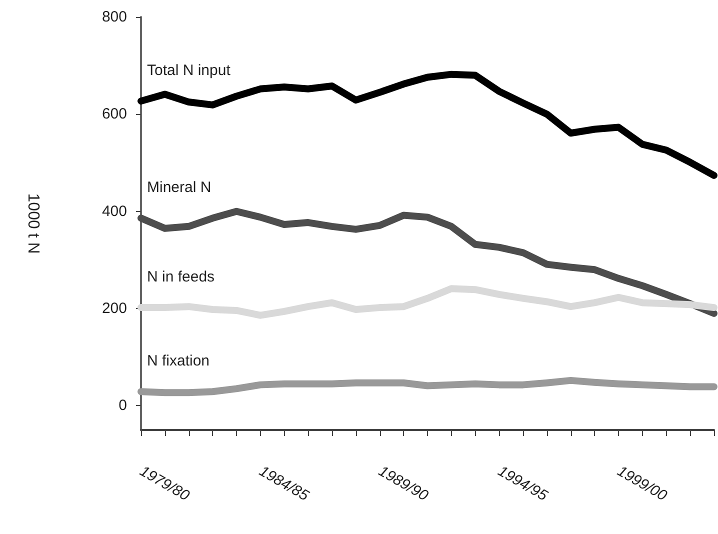 This screenshot has height=534, width=718. What do you see at coordinates (114, 211) in the screenshot?
I see `y-tick-label: 400` at bounding box center [114, 211].